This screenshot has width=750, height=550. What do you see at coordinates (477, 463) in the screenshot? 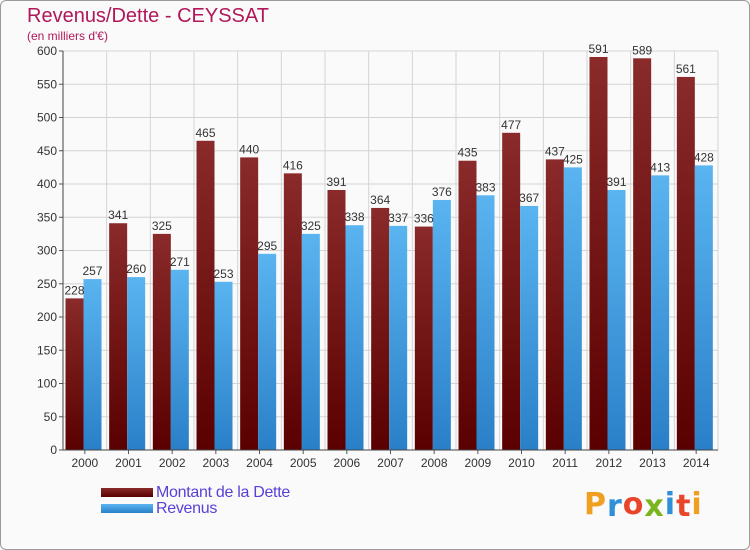
I see `x-tick-label: 2009` at bounding box center [477, 463].